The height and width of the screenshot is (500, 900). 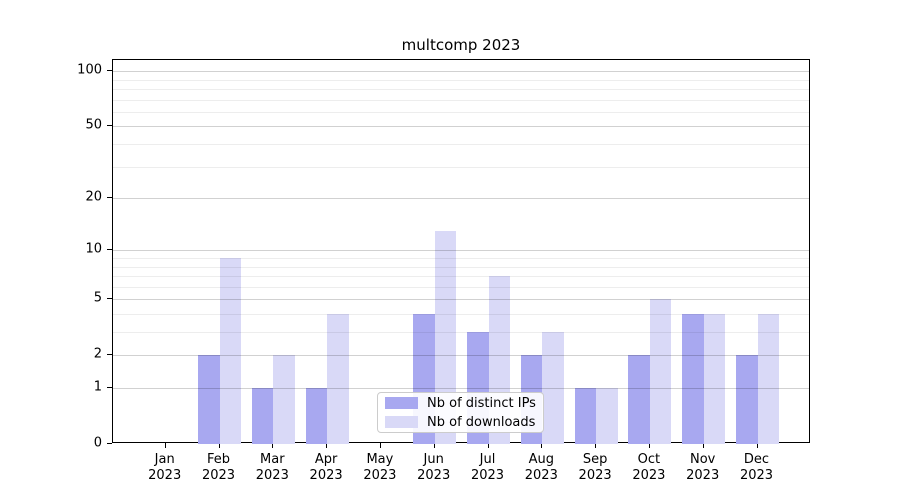 What do you see at coordinates (93, 197) in the screenshot?
I see `y-tick-label: 20` at bounding box center [93, 197].